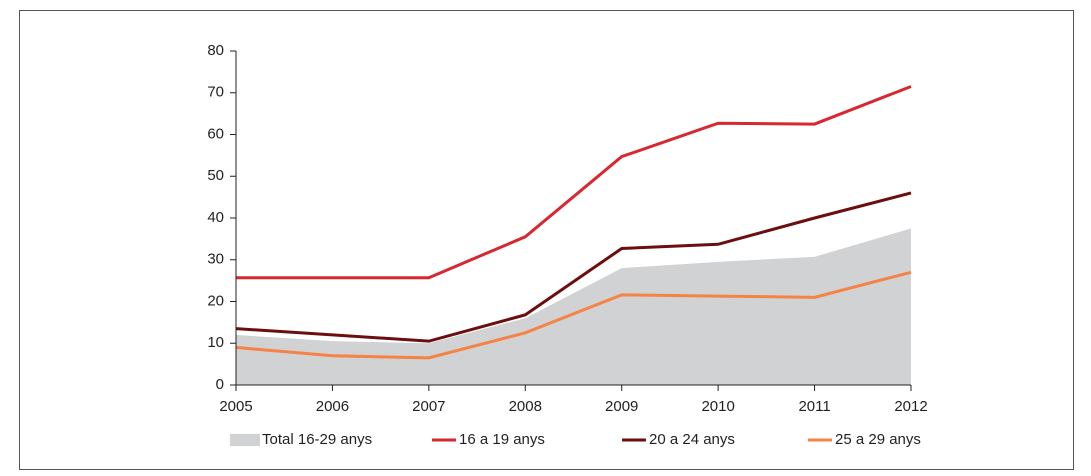 This screenshot has height=476, width=1091. I want to click on x-tick-label: 2005, so click(235, 406).